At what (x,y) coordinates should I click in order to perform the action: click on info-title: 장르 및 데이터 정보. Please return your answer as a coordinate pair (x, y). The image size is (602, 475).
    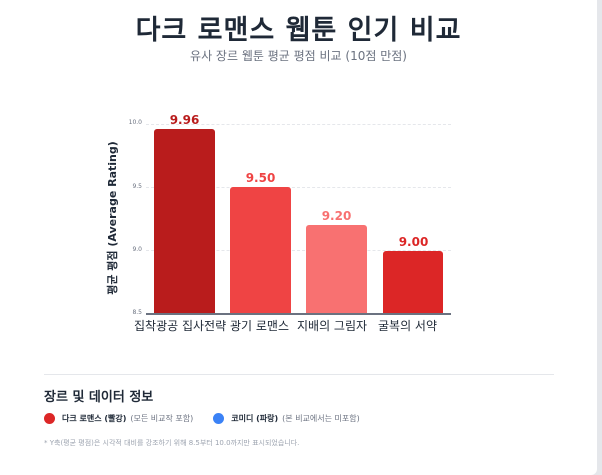
    Looking at the image, I should click on (99, 397).